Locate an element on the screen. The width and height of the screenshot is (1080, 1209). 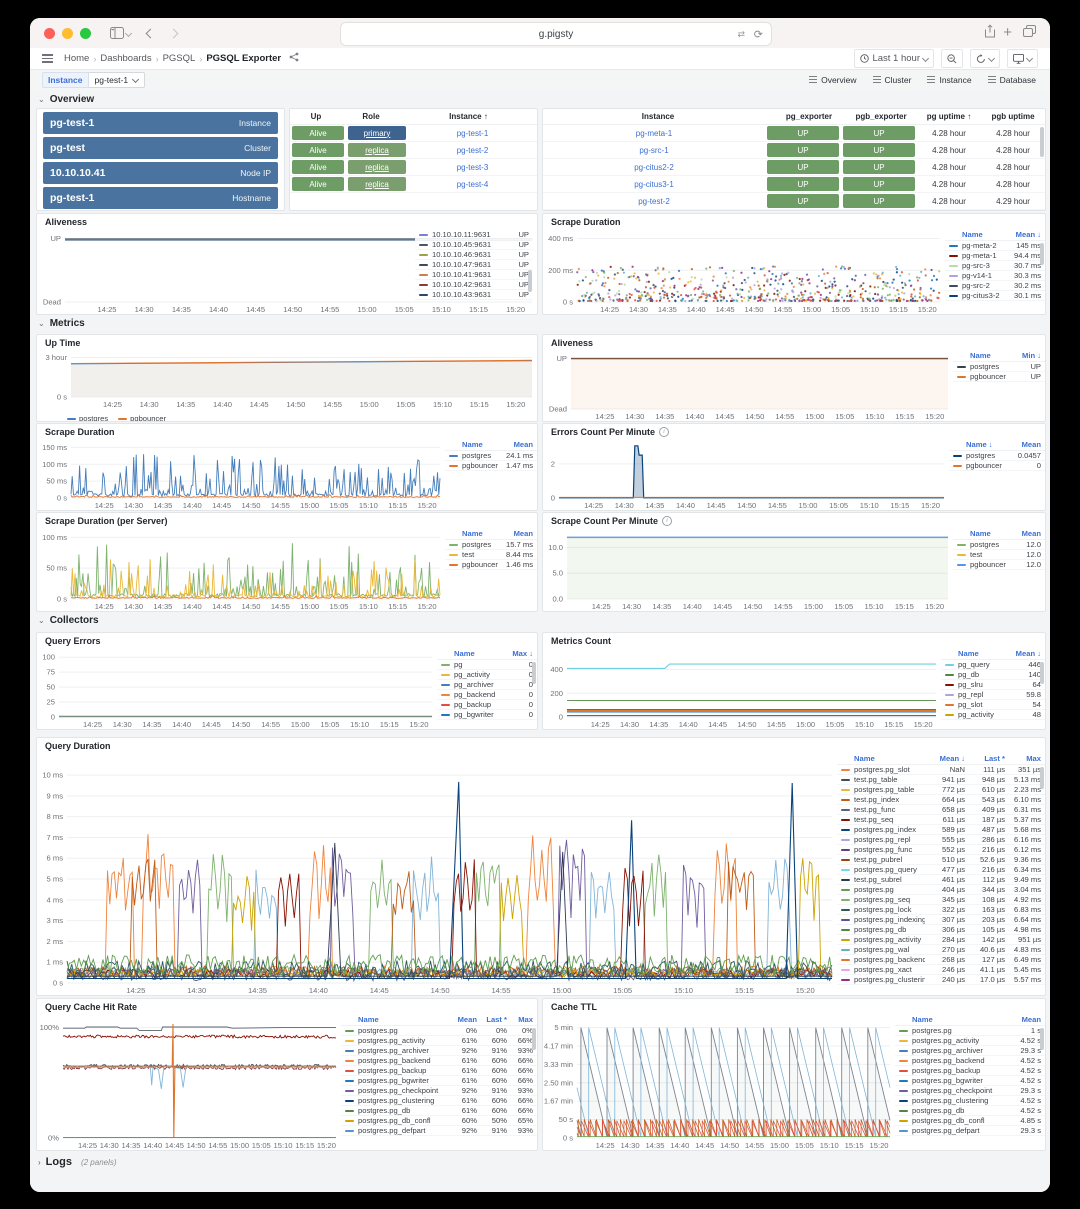
chart-legend: postgres pgbouncer is located at coordinates (287, 417).